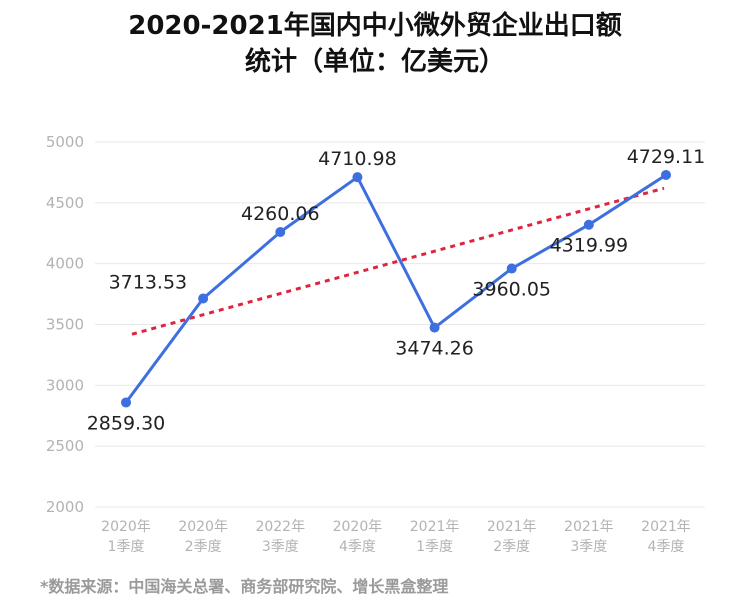  What do you see at coordinates (280, 214) in the screenshot?
I see `data-label: 4260.06` at bounding box center [280, 214].